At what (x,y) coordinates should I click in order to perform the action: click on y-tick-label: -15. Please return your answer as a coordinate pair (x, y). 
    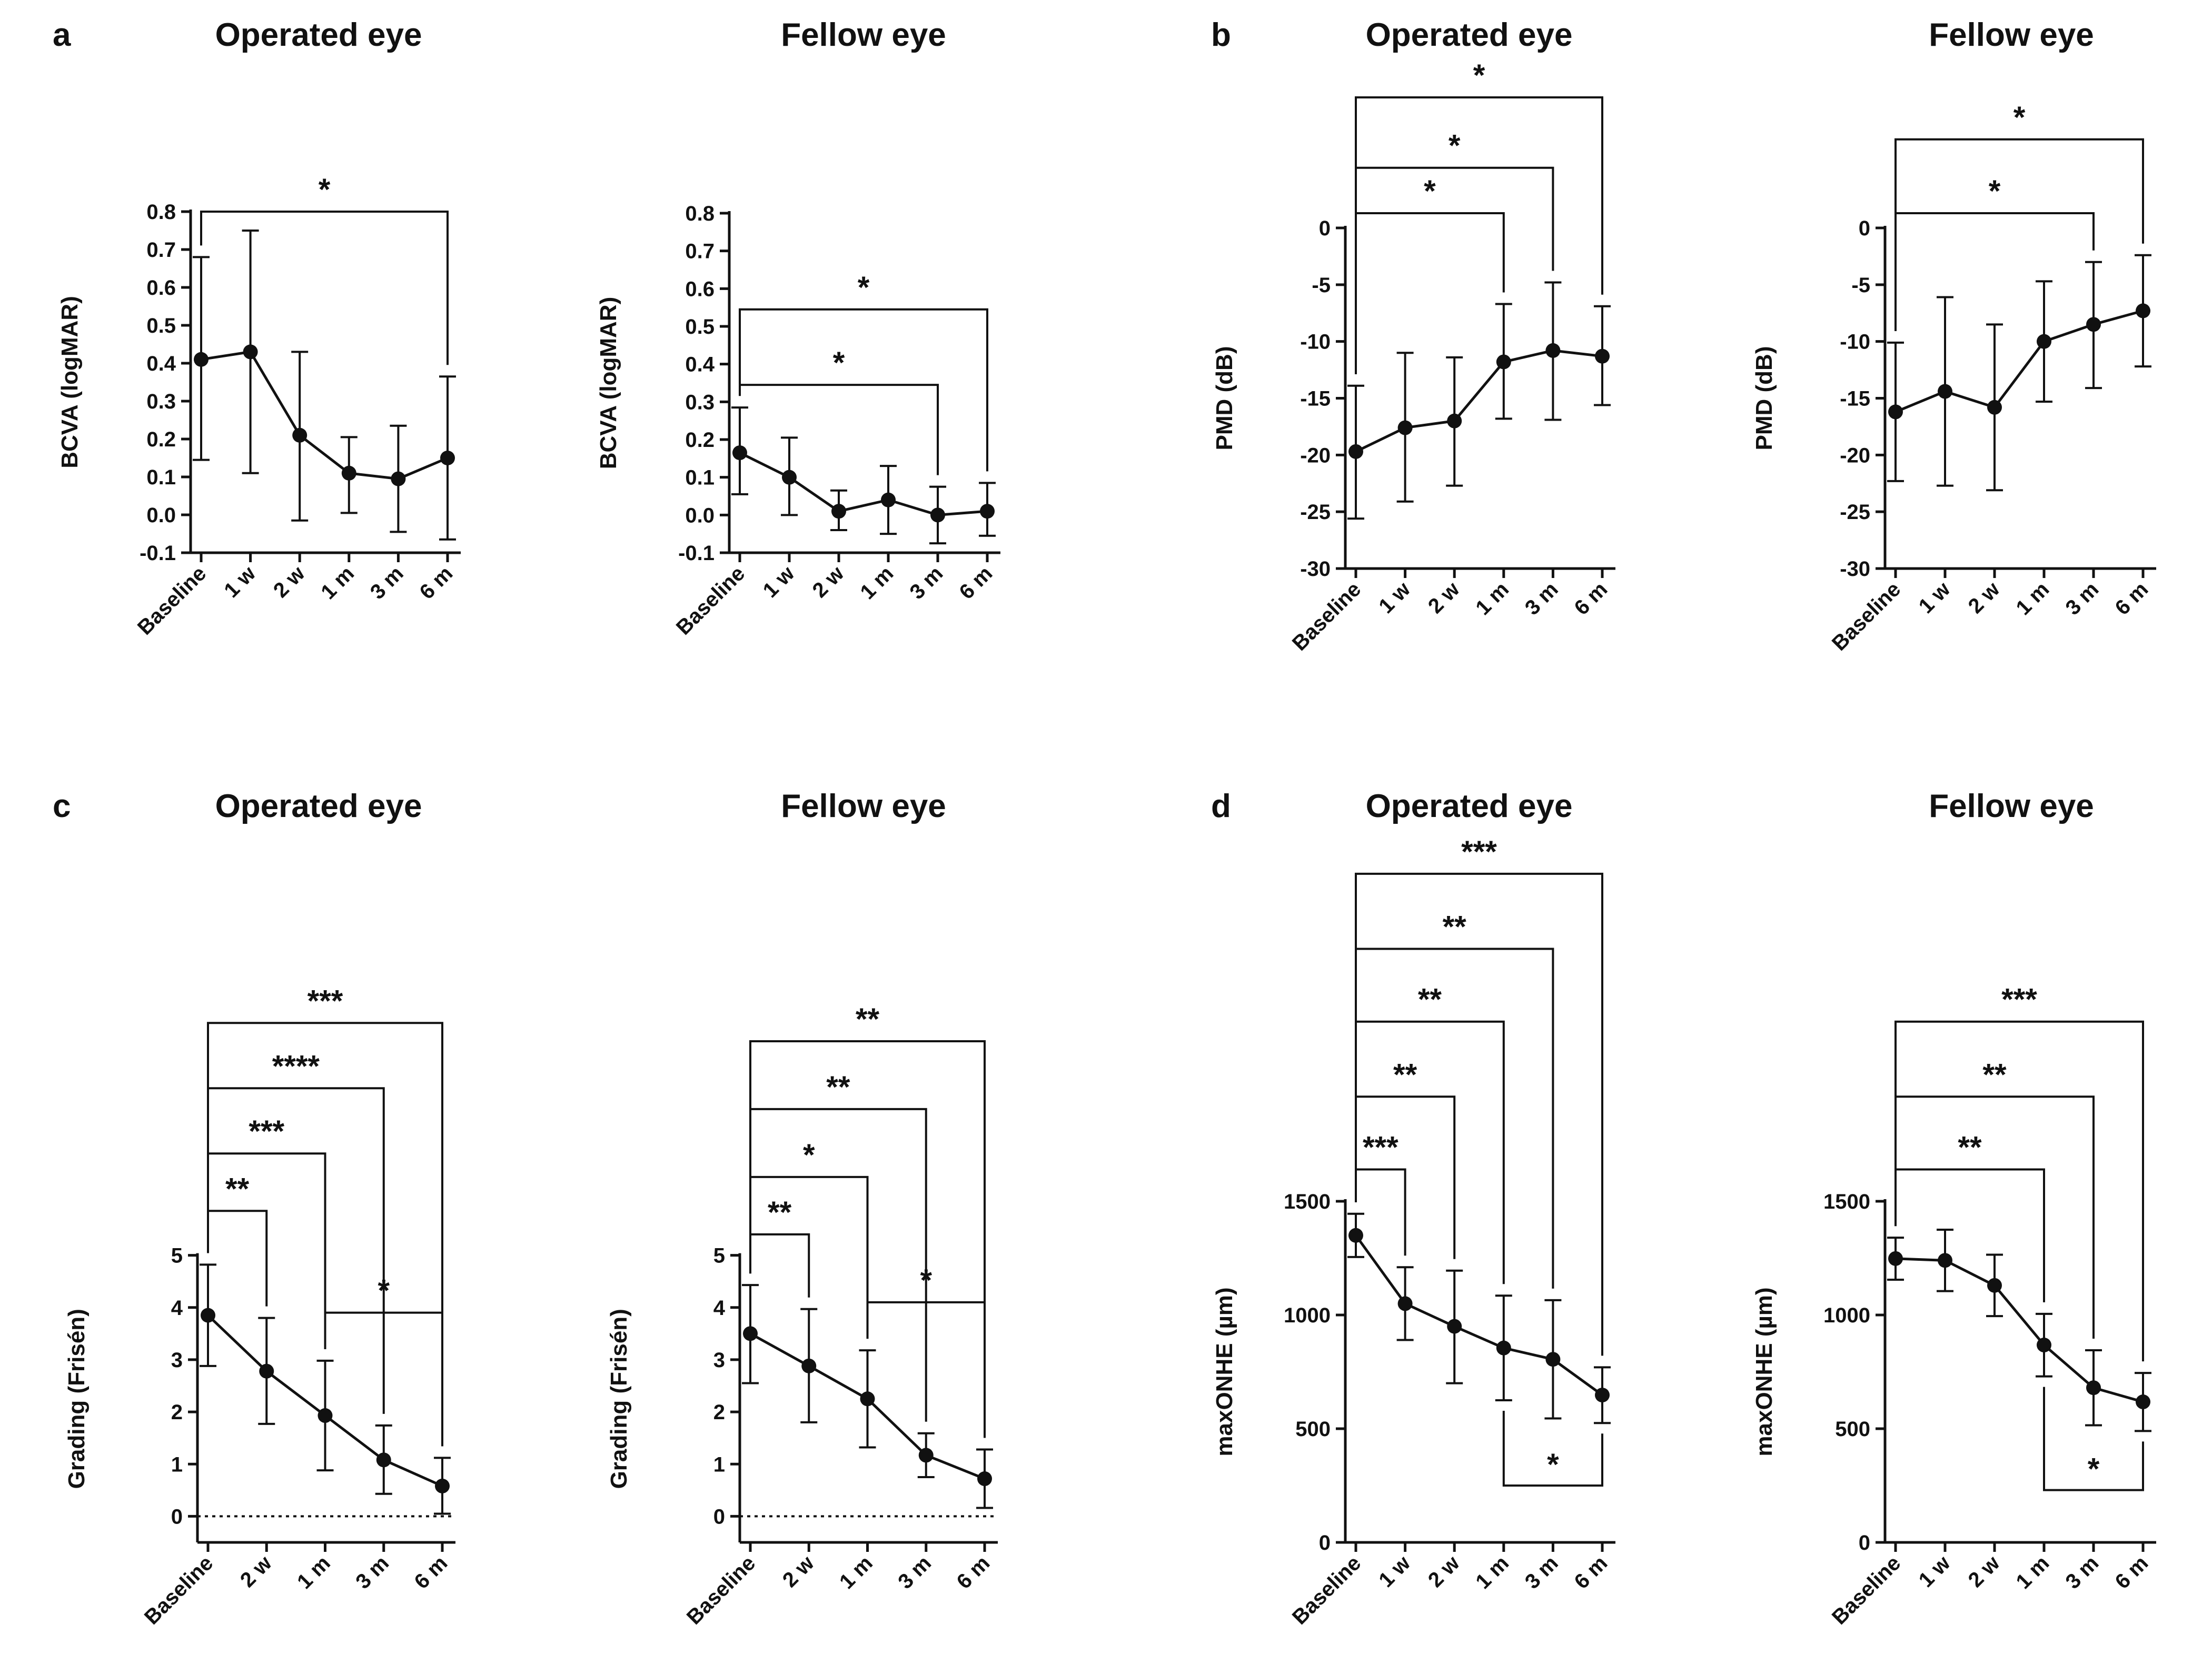
    Looking at the image, I should click on (1855, 399).